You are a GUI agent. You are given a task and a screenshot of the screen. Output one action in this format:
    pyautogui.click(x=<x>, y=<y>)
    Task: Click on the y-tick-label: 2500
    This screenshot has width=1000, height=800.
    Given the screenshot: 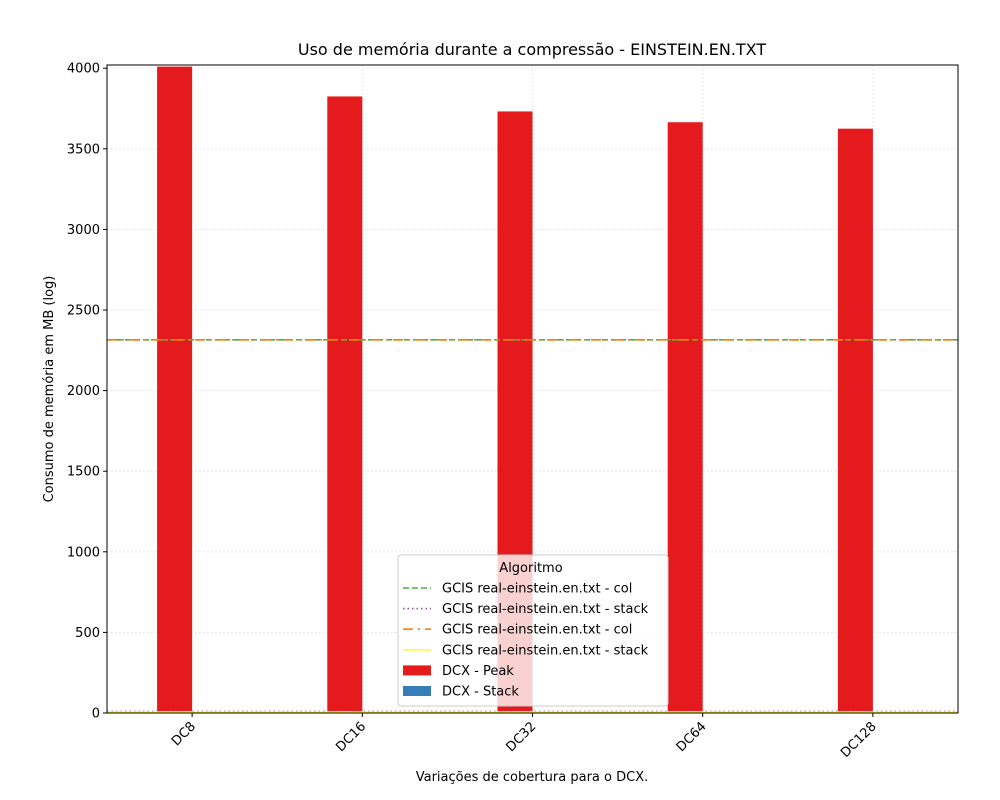 What is the action you would take?
    pyautogui.click(x=83, y=311)
    